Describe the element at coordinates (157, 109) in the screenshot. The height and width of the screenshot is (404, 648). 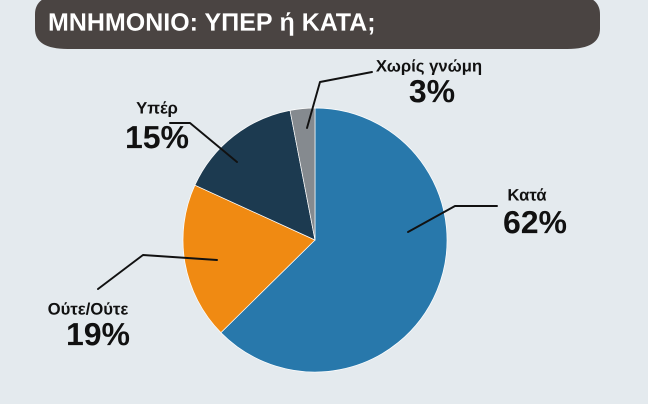
I see `slice-label: Υπέρ` at that location.